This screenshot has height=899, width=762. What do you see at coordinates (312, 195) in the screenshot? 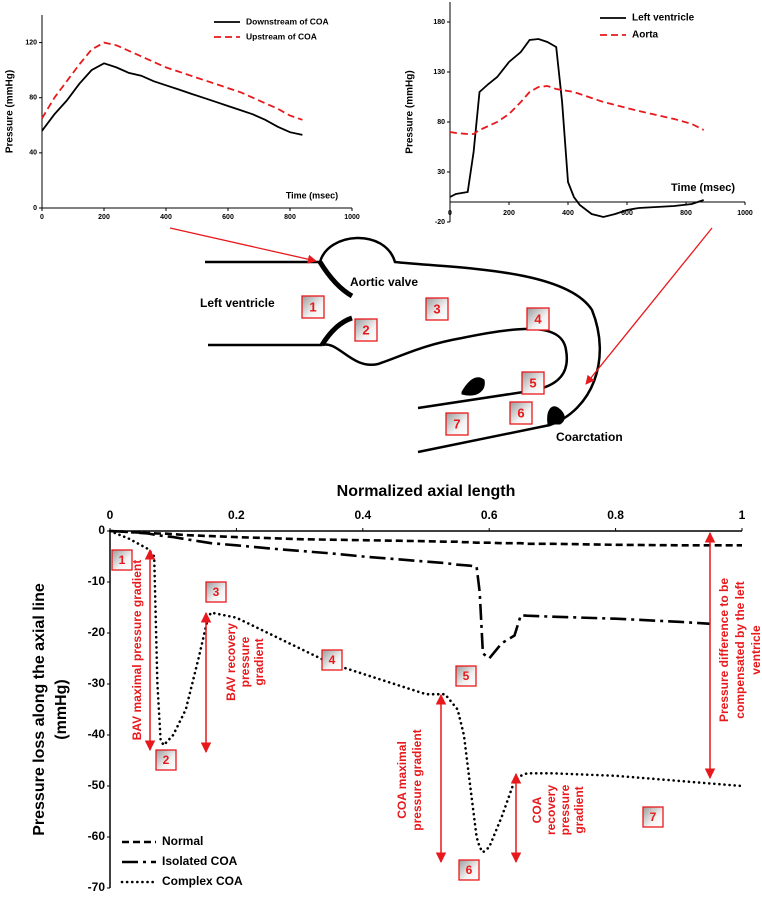
I see `x-axis-label: Time (msec)` at bounding box center [312, 195].